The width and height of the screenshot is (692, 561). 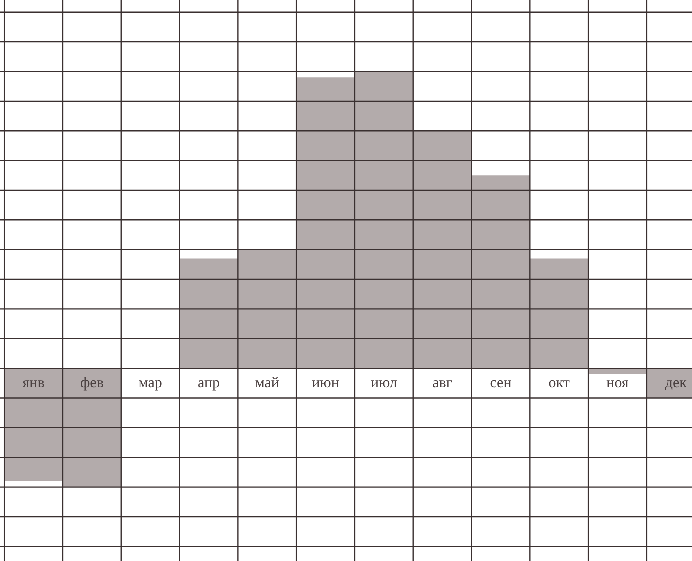 I want to click on x-tick-label: ноя, so click(x=617, y=383).